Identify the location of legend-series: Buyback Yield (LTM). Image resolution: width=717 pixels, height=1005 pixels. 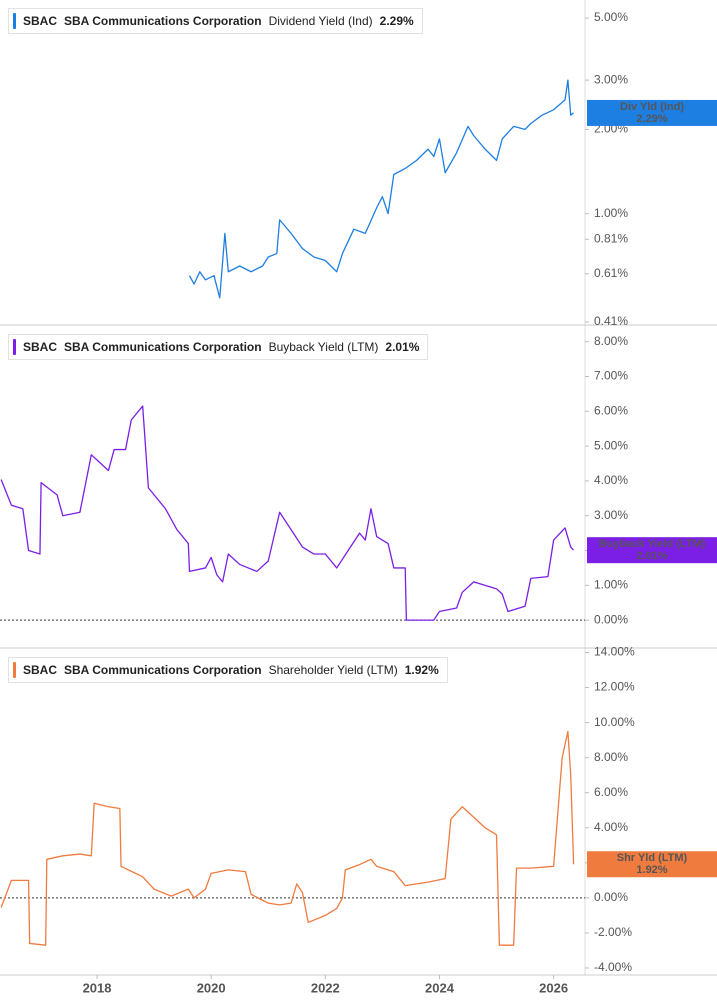
(323, 347).